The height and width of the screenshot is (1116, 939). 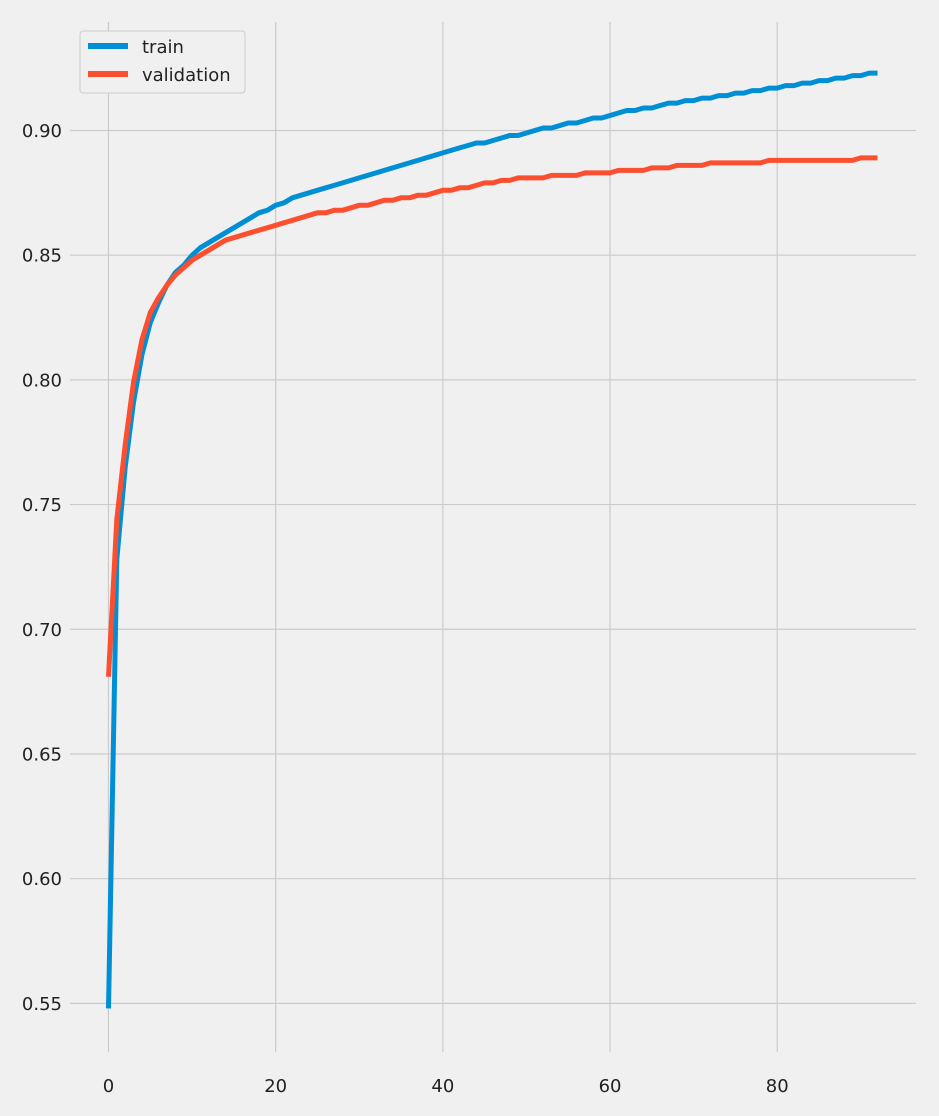 What do you see at coordinates (42, 1004) in the screenshot?
I see `y-tick-label: 0.55` at bounding box center [42, 1004].